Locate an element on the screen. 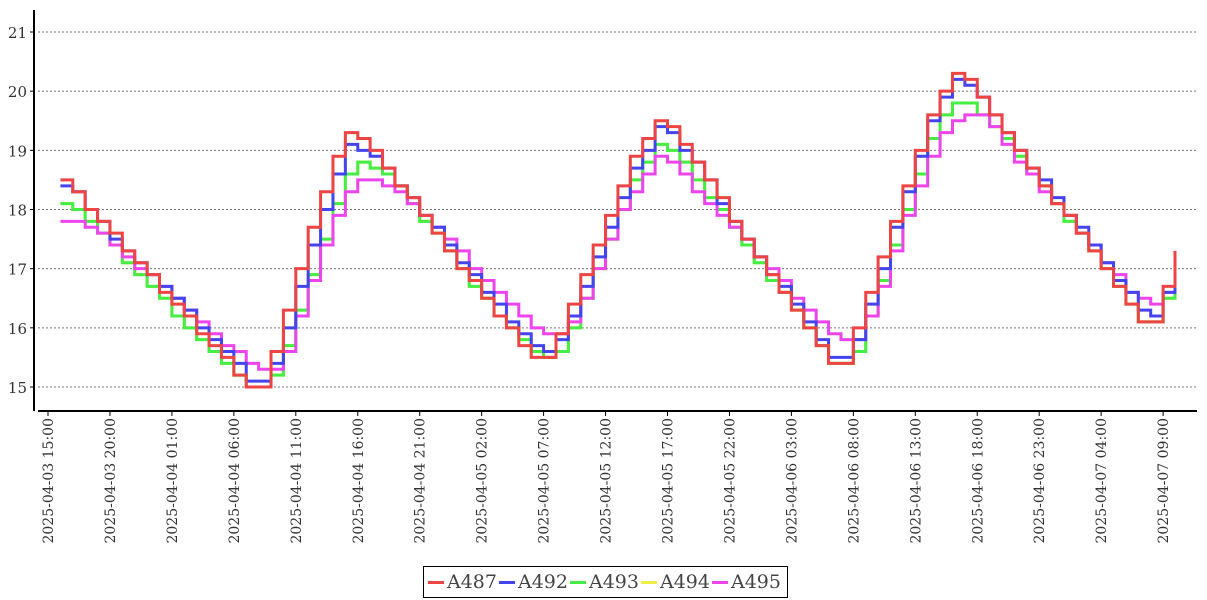  x-tick-label: 2025-04-04 06:00 is located at coordinates (235, 481).